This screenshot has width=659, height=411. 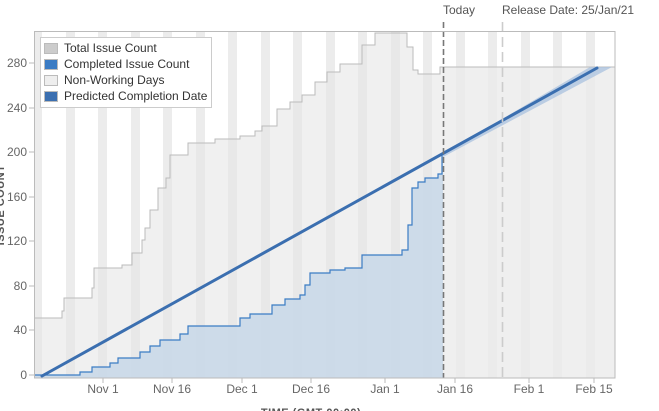 I want to click on legend-item-completed: Completed Issue Count, so click(x=126, y=64).